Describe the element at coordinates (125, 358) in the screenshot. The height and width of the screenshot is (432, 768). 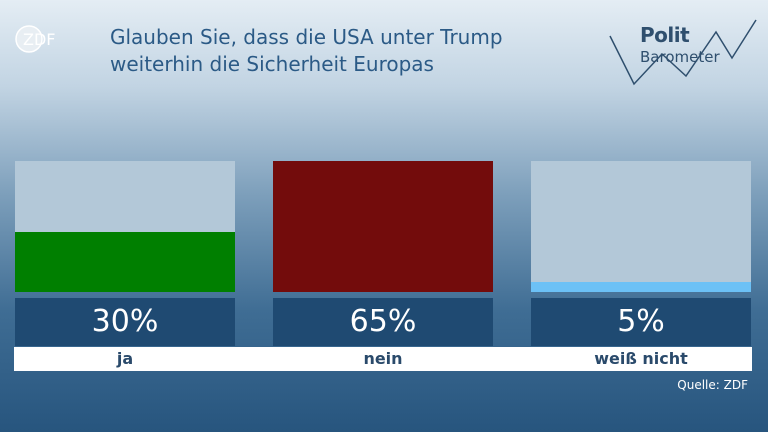
I see `category-label-ja: ja` at that location.